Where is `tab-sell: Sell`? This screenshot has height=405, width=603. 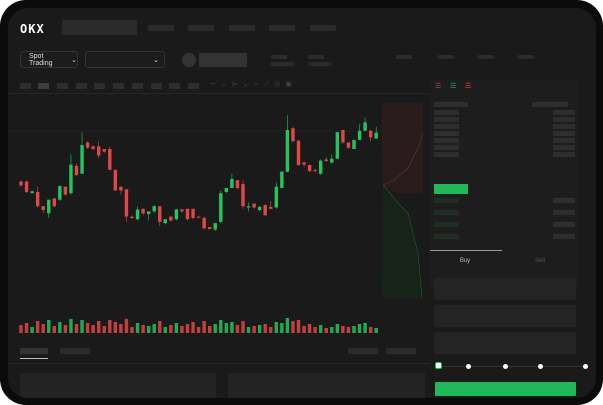 tab-sell: Sell is located at coordinates (539, 261).